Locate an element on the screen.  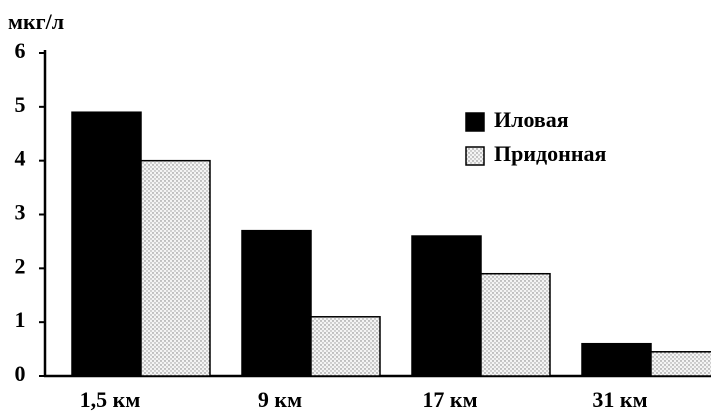
y-tick-label: 0 is located at coordinates (20, 373).